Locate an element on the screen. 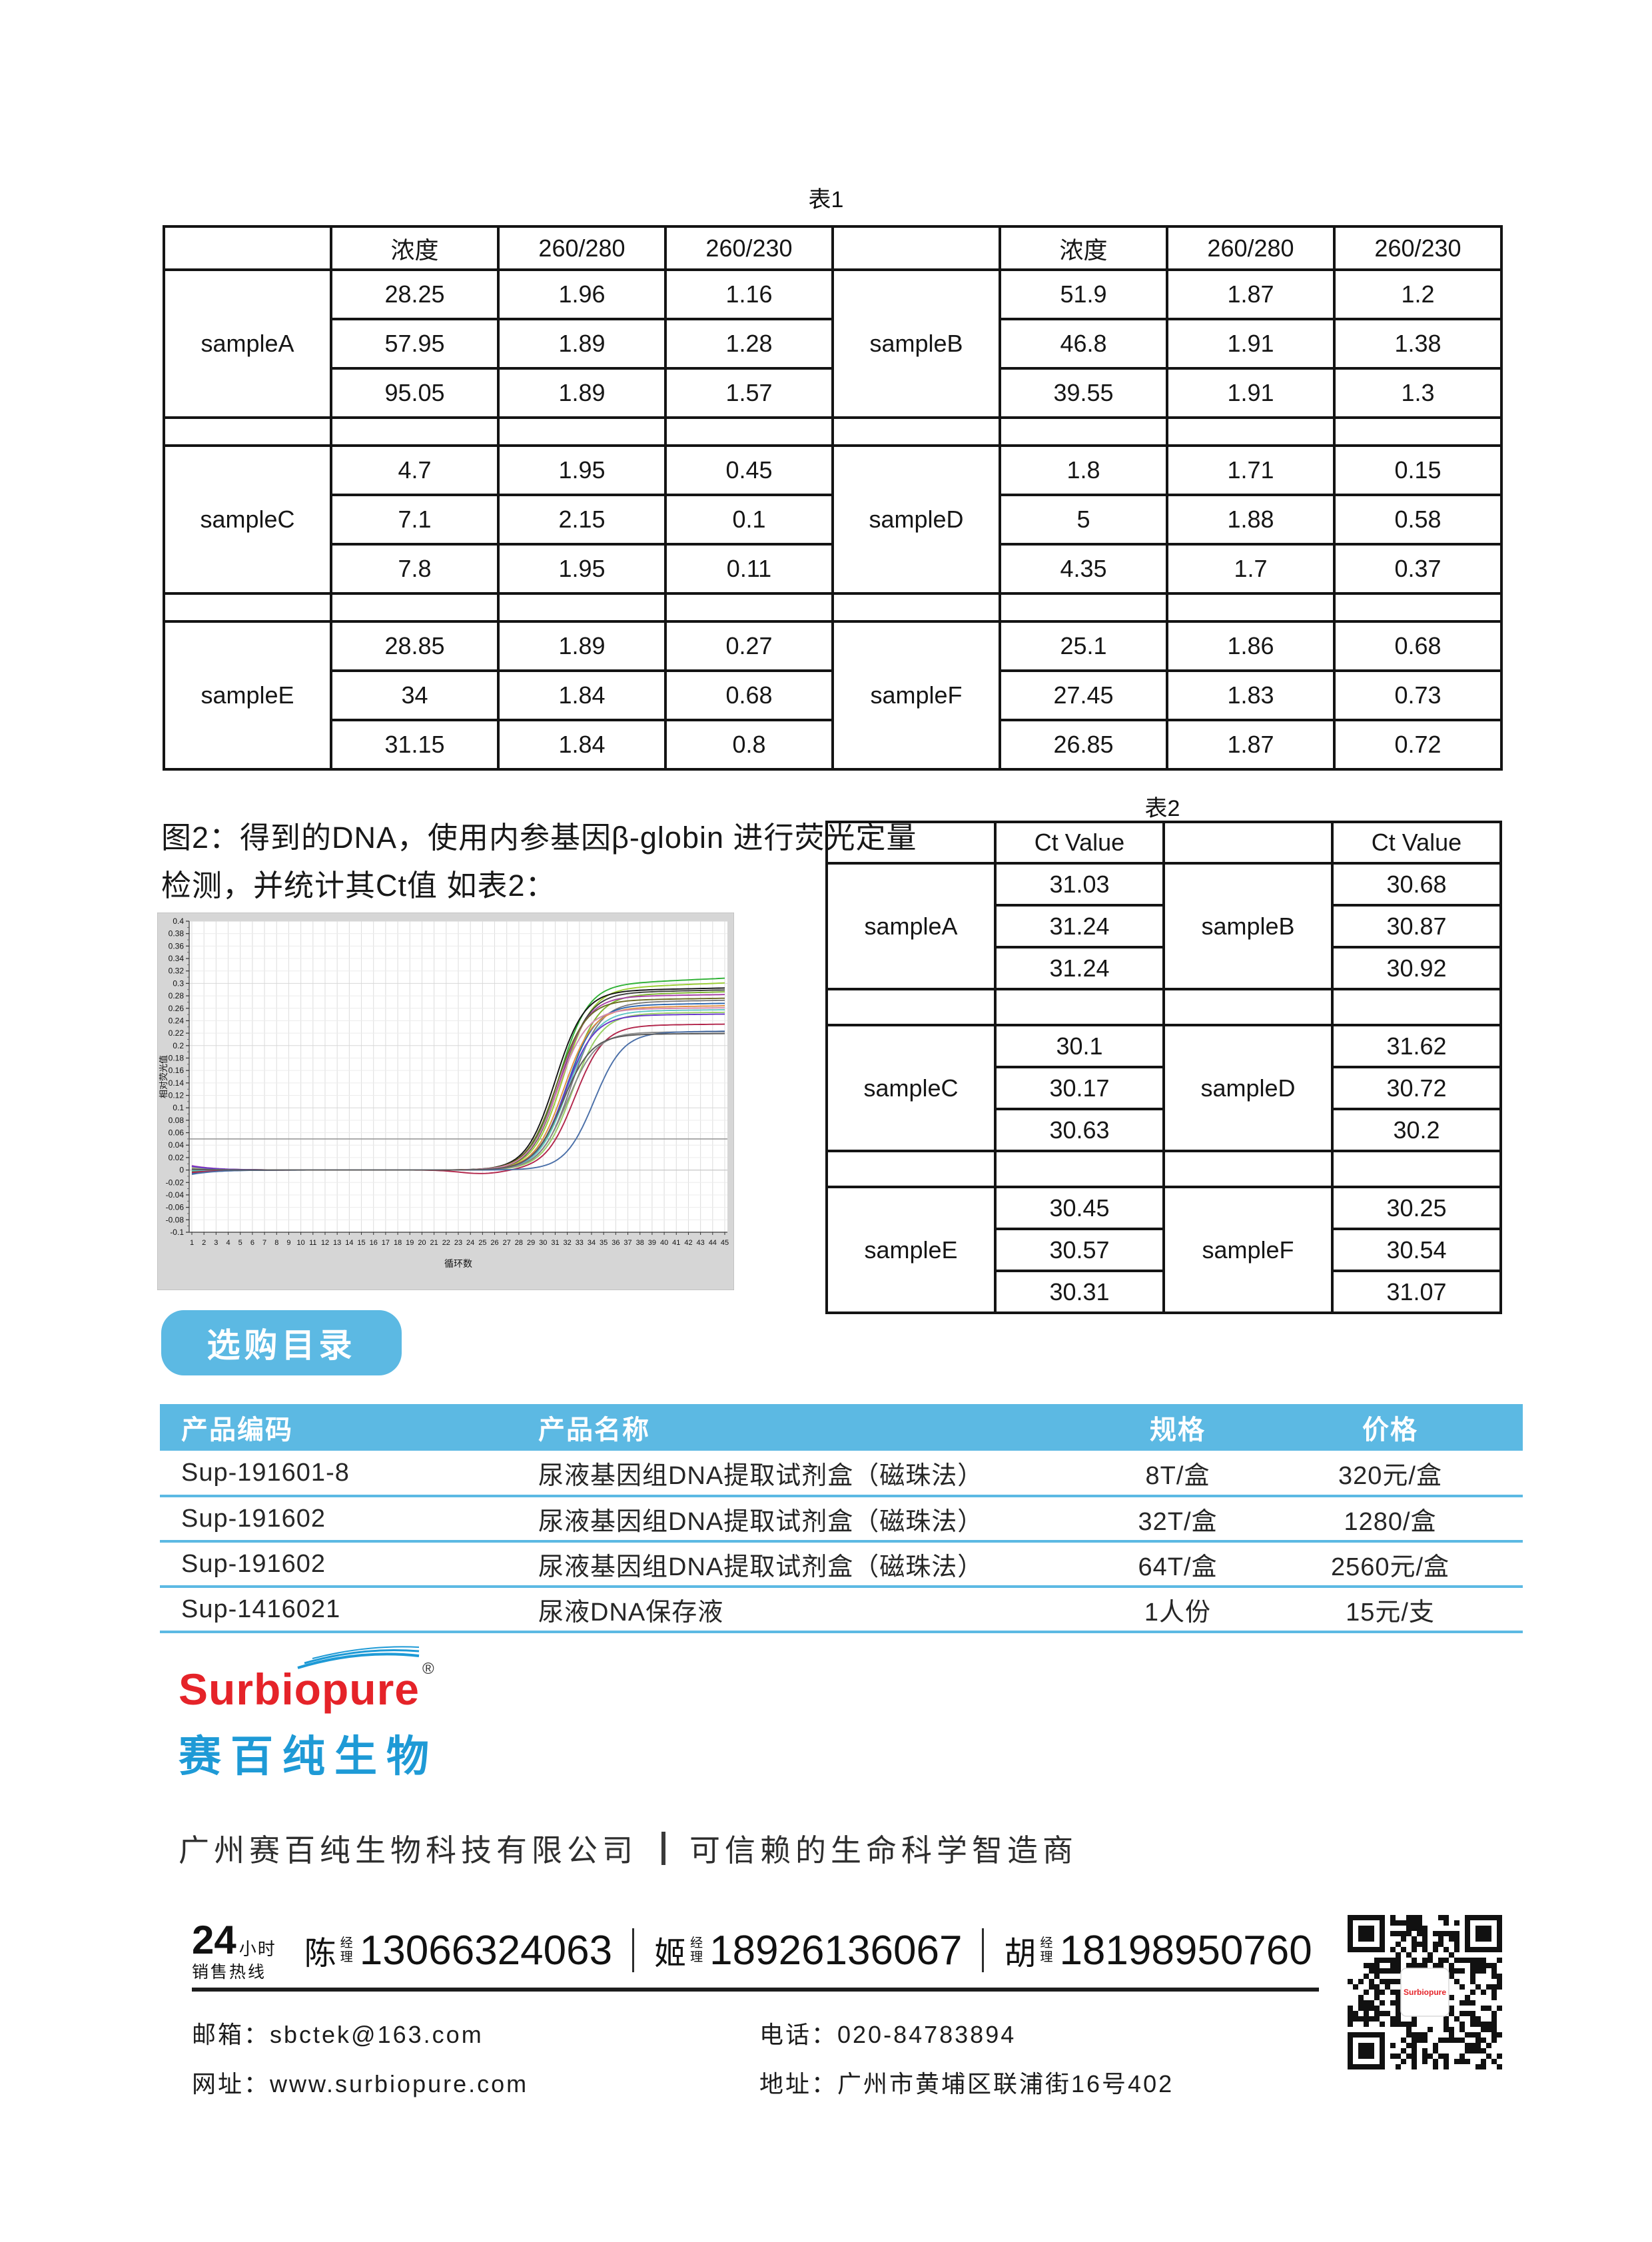  contact-person: 姬 经 理 18926136067 is located at coordinates (808, 1950).